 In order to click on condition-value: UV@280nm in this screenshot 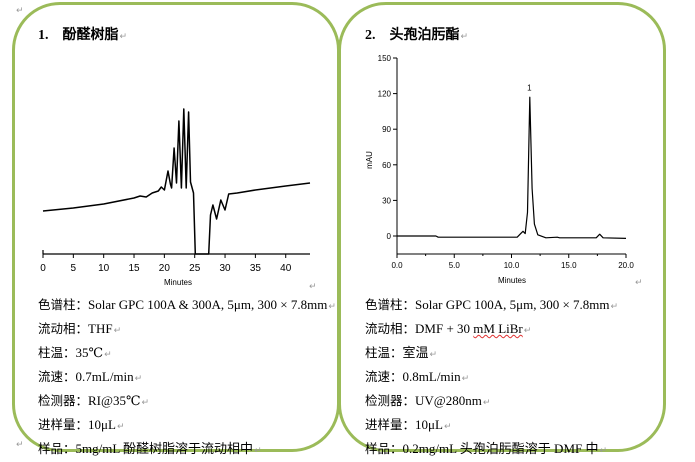, I will do `click(448, 400)`.